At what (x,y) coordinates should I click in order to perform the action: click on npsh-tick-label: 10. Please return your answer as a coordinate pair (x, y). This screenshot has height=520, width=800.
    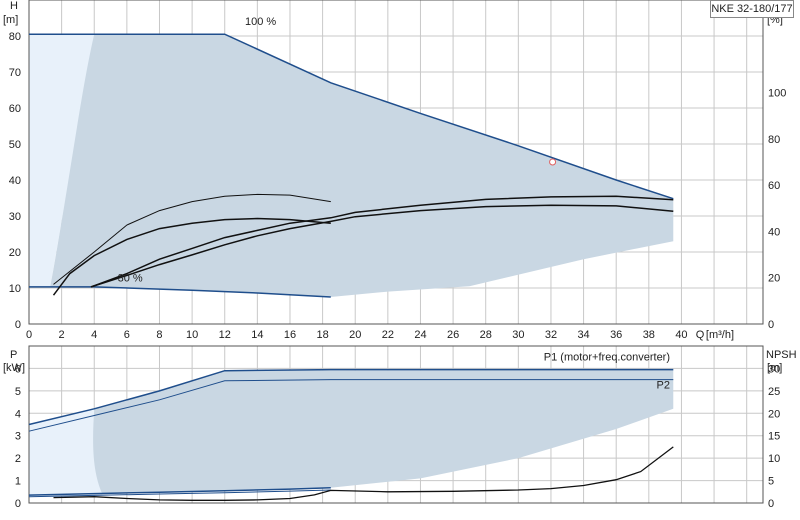
    Looking at the image, I should click on (774, 459).